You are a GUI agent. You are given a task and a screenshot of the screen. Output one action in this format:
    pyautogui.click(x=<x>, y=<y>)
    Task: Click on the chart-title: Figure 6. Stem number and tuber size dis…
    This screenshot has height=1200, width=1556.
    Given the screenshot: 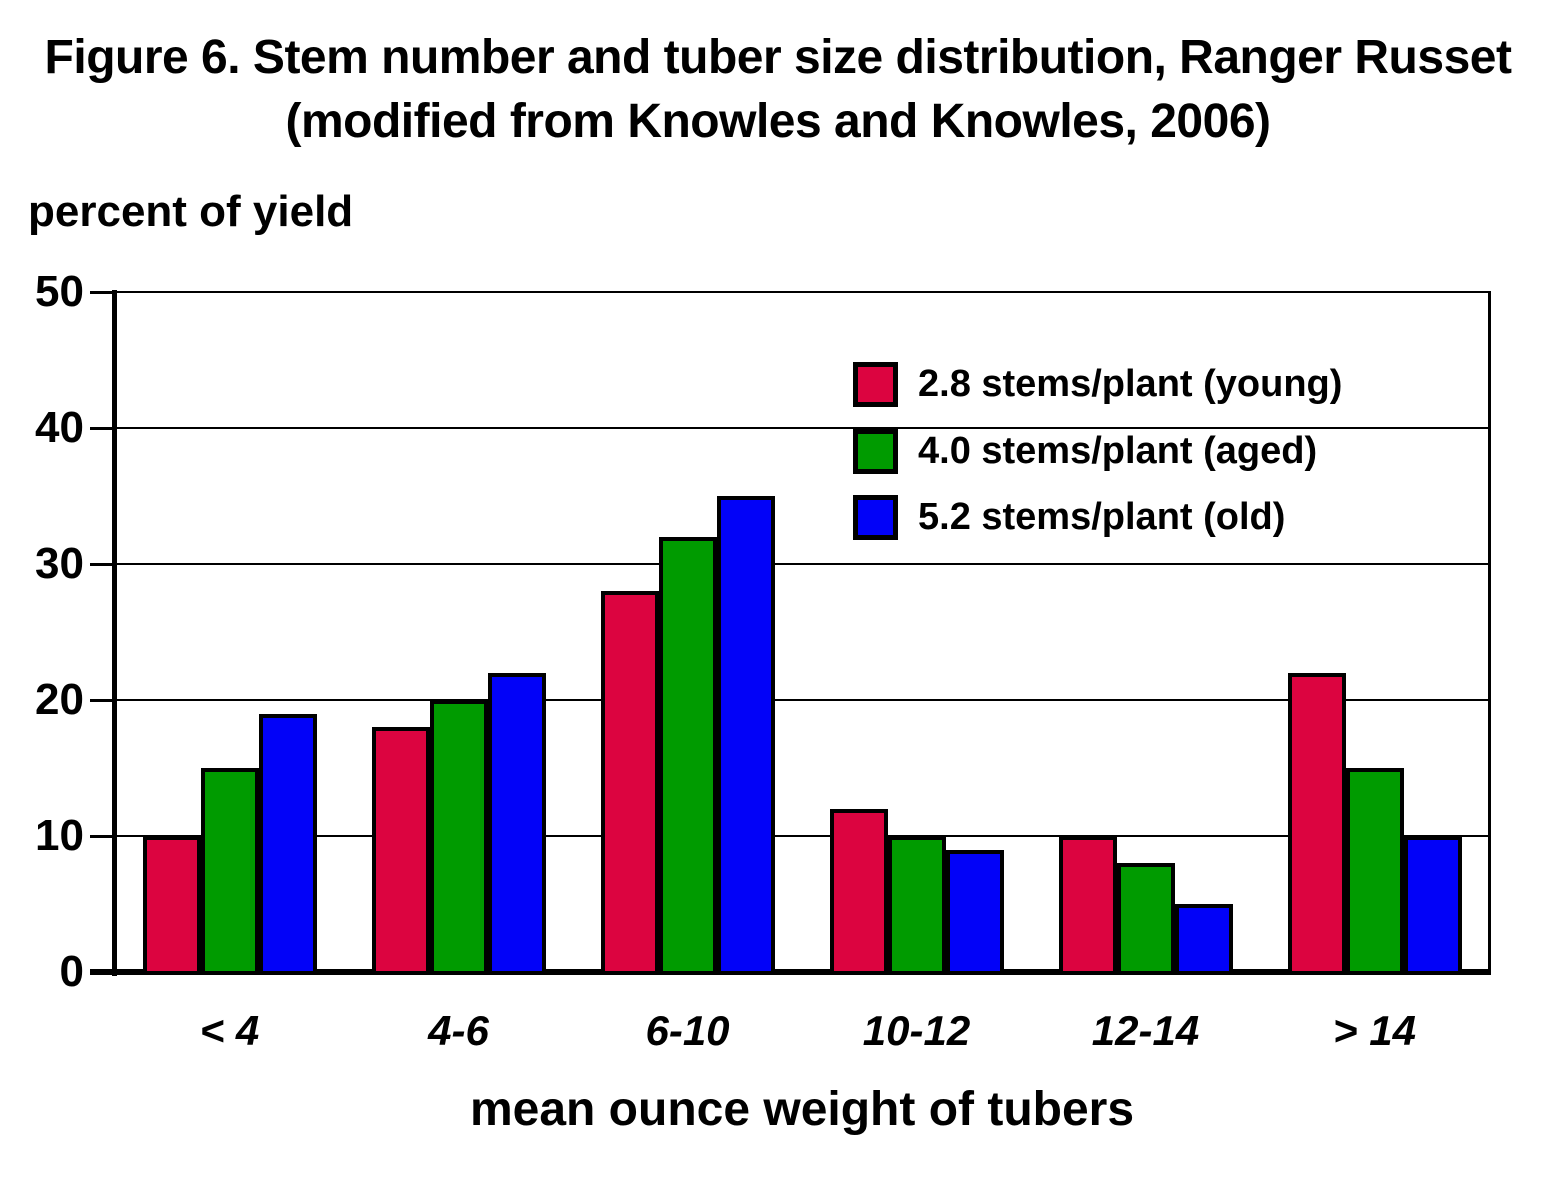 What is the action you would take?
    pyautogui.click(x=778, y=90)
    